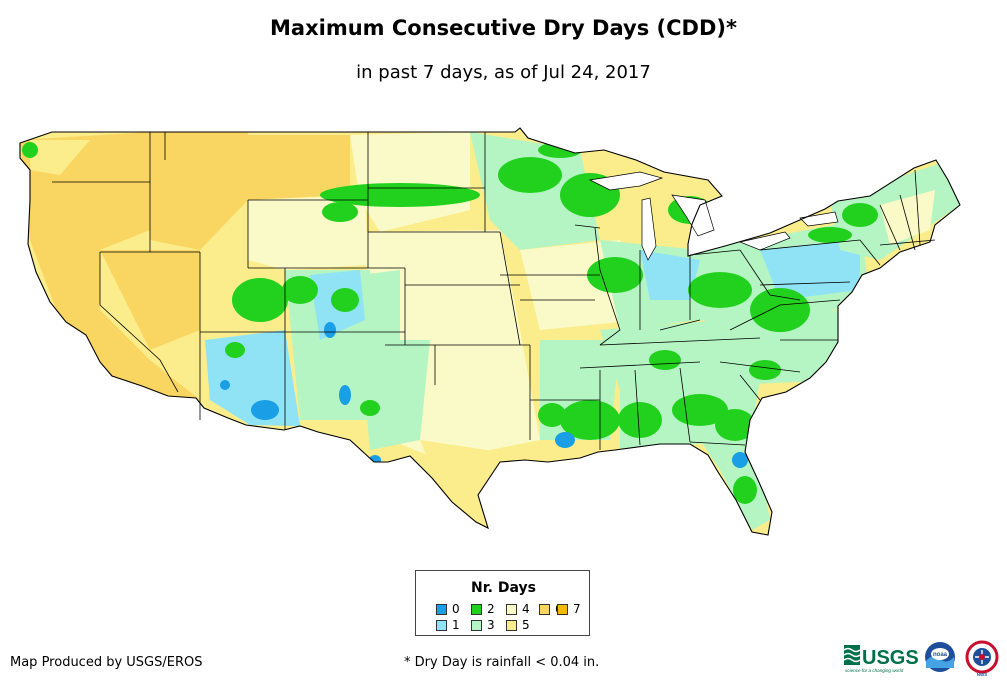 This screenshot has height=691, width=1007. I want to click on usgs-logo: USGS science for a changing world, so click(881, 659).